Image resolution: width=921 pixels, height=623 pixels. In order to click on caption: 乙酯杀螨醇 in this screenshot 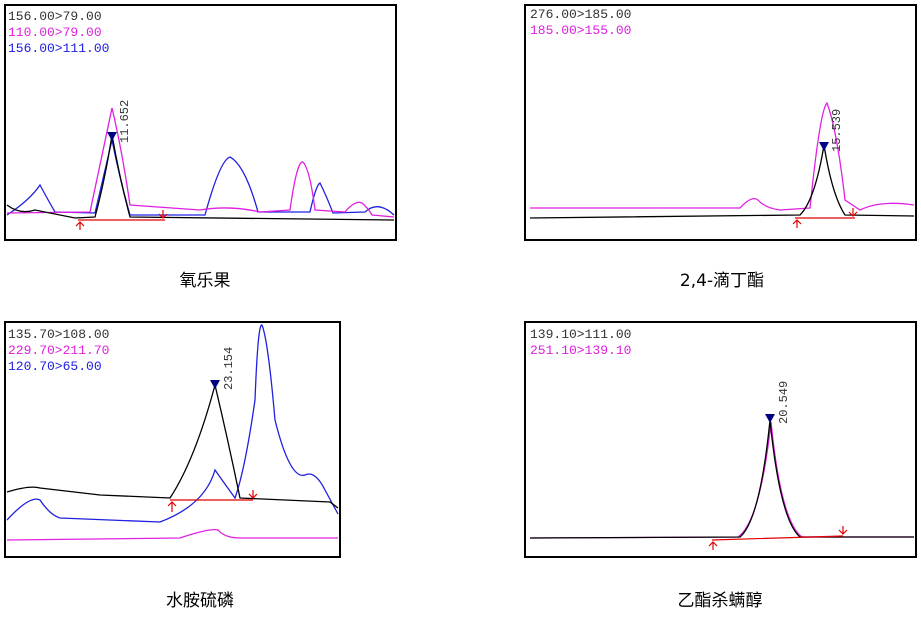, I will do `click(720, 601)`.